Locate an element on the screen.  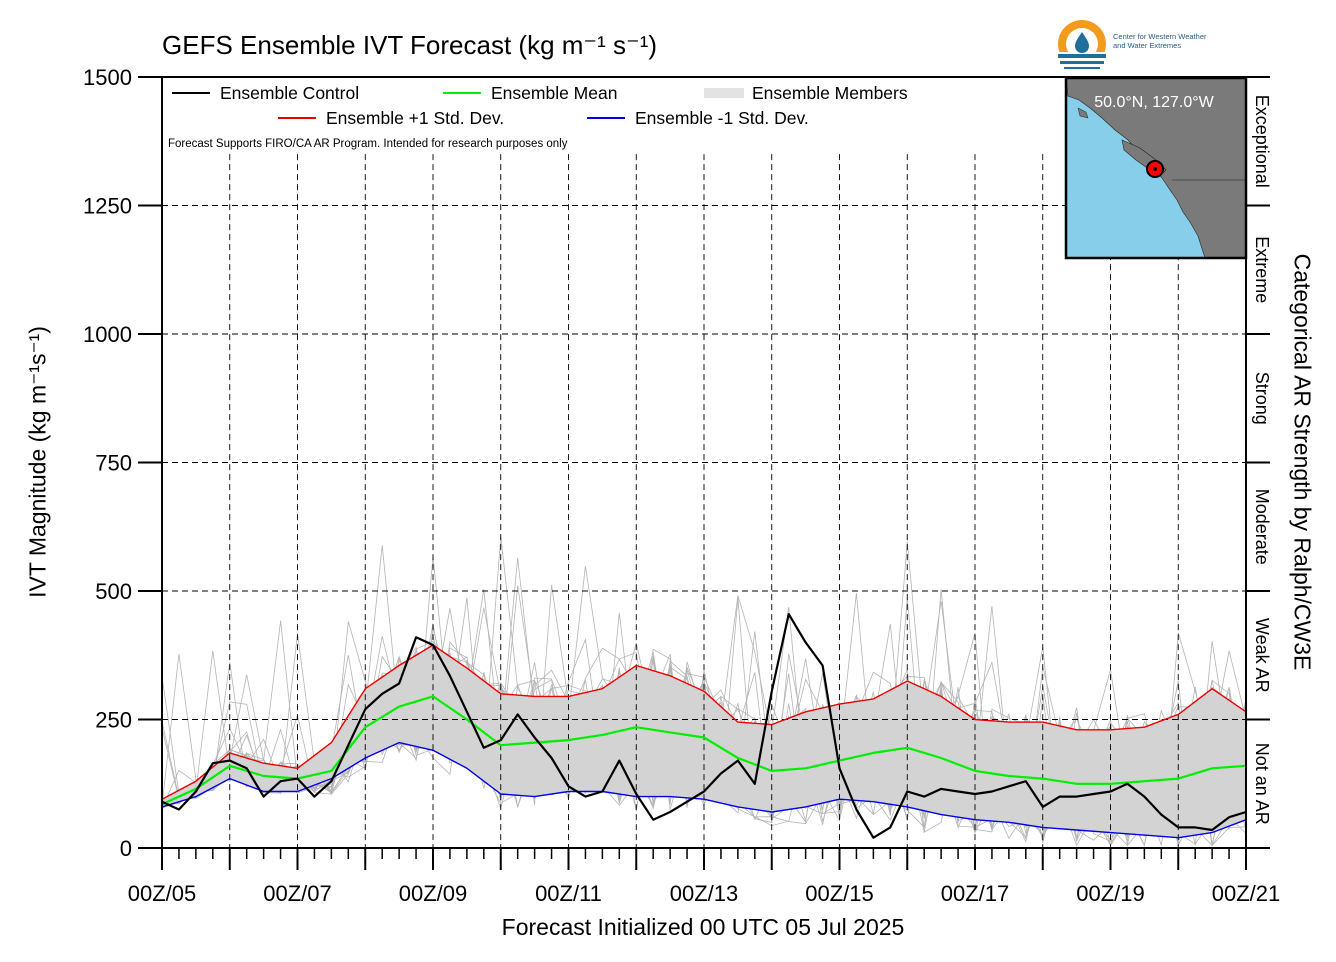
location-map: 50.0°N, 127.0°W is located at coordinates (1156, 168).